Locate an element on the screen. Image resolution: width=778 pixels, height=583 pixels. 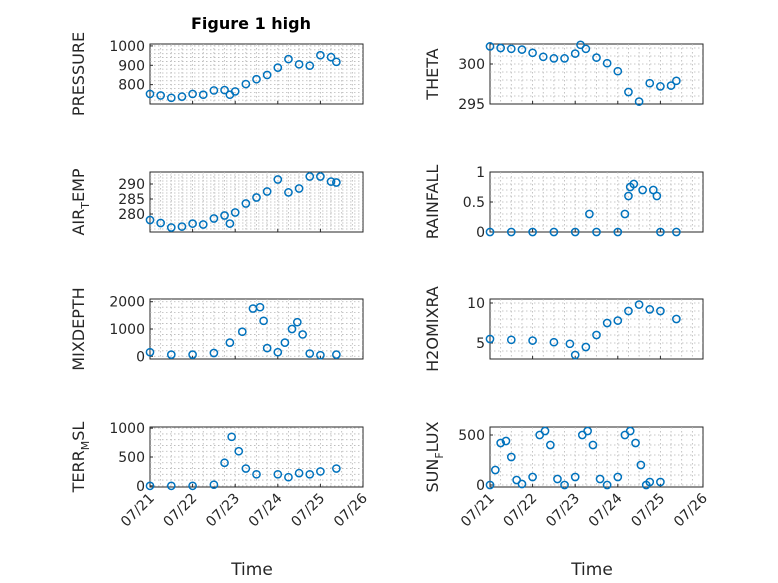
panel-6-xtick-label: 07/24 is located at coordinates (266, 510).